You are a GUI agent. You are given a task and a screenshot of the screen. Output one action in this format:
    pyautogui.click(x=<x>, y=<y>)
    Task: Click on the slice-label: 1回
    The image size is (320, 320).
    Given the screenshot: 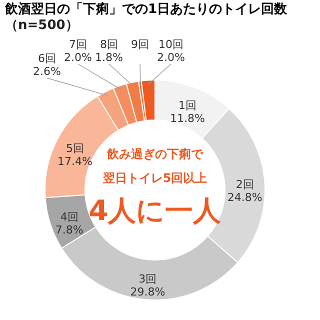 What is the action you would take?
    pyautogui.click(x=187, y=105)
    